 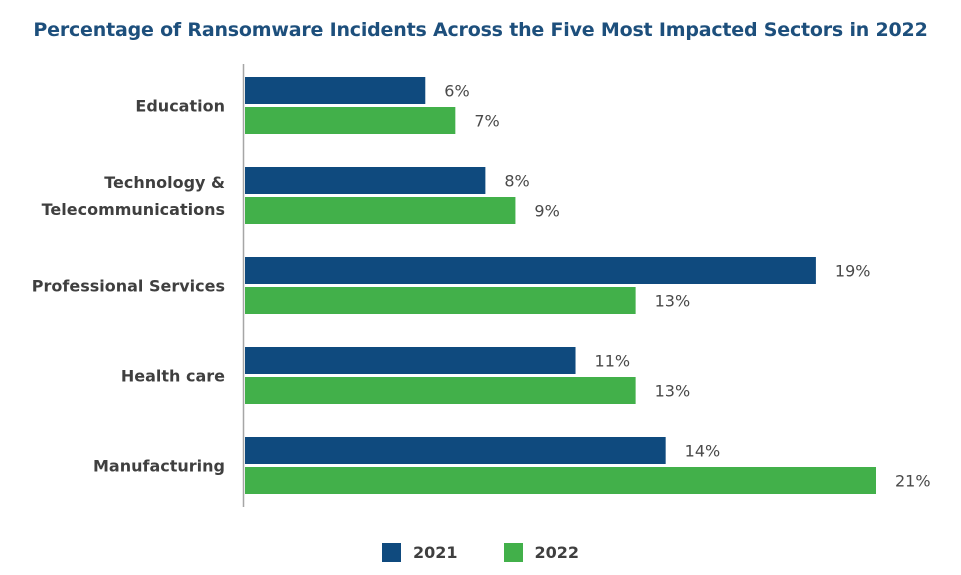 I want to click on value-label-manufacturing-2021: 14%, so click(x=703, y=451).